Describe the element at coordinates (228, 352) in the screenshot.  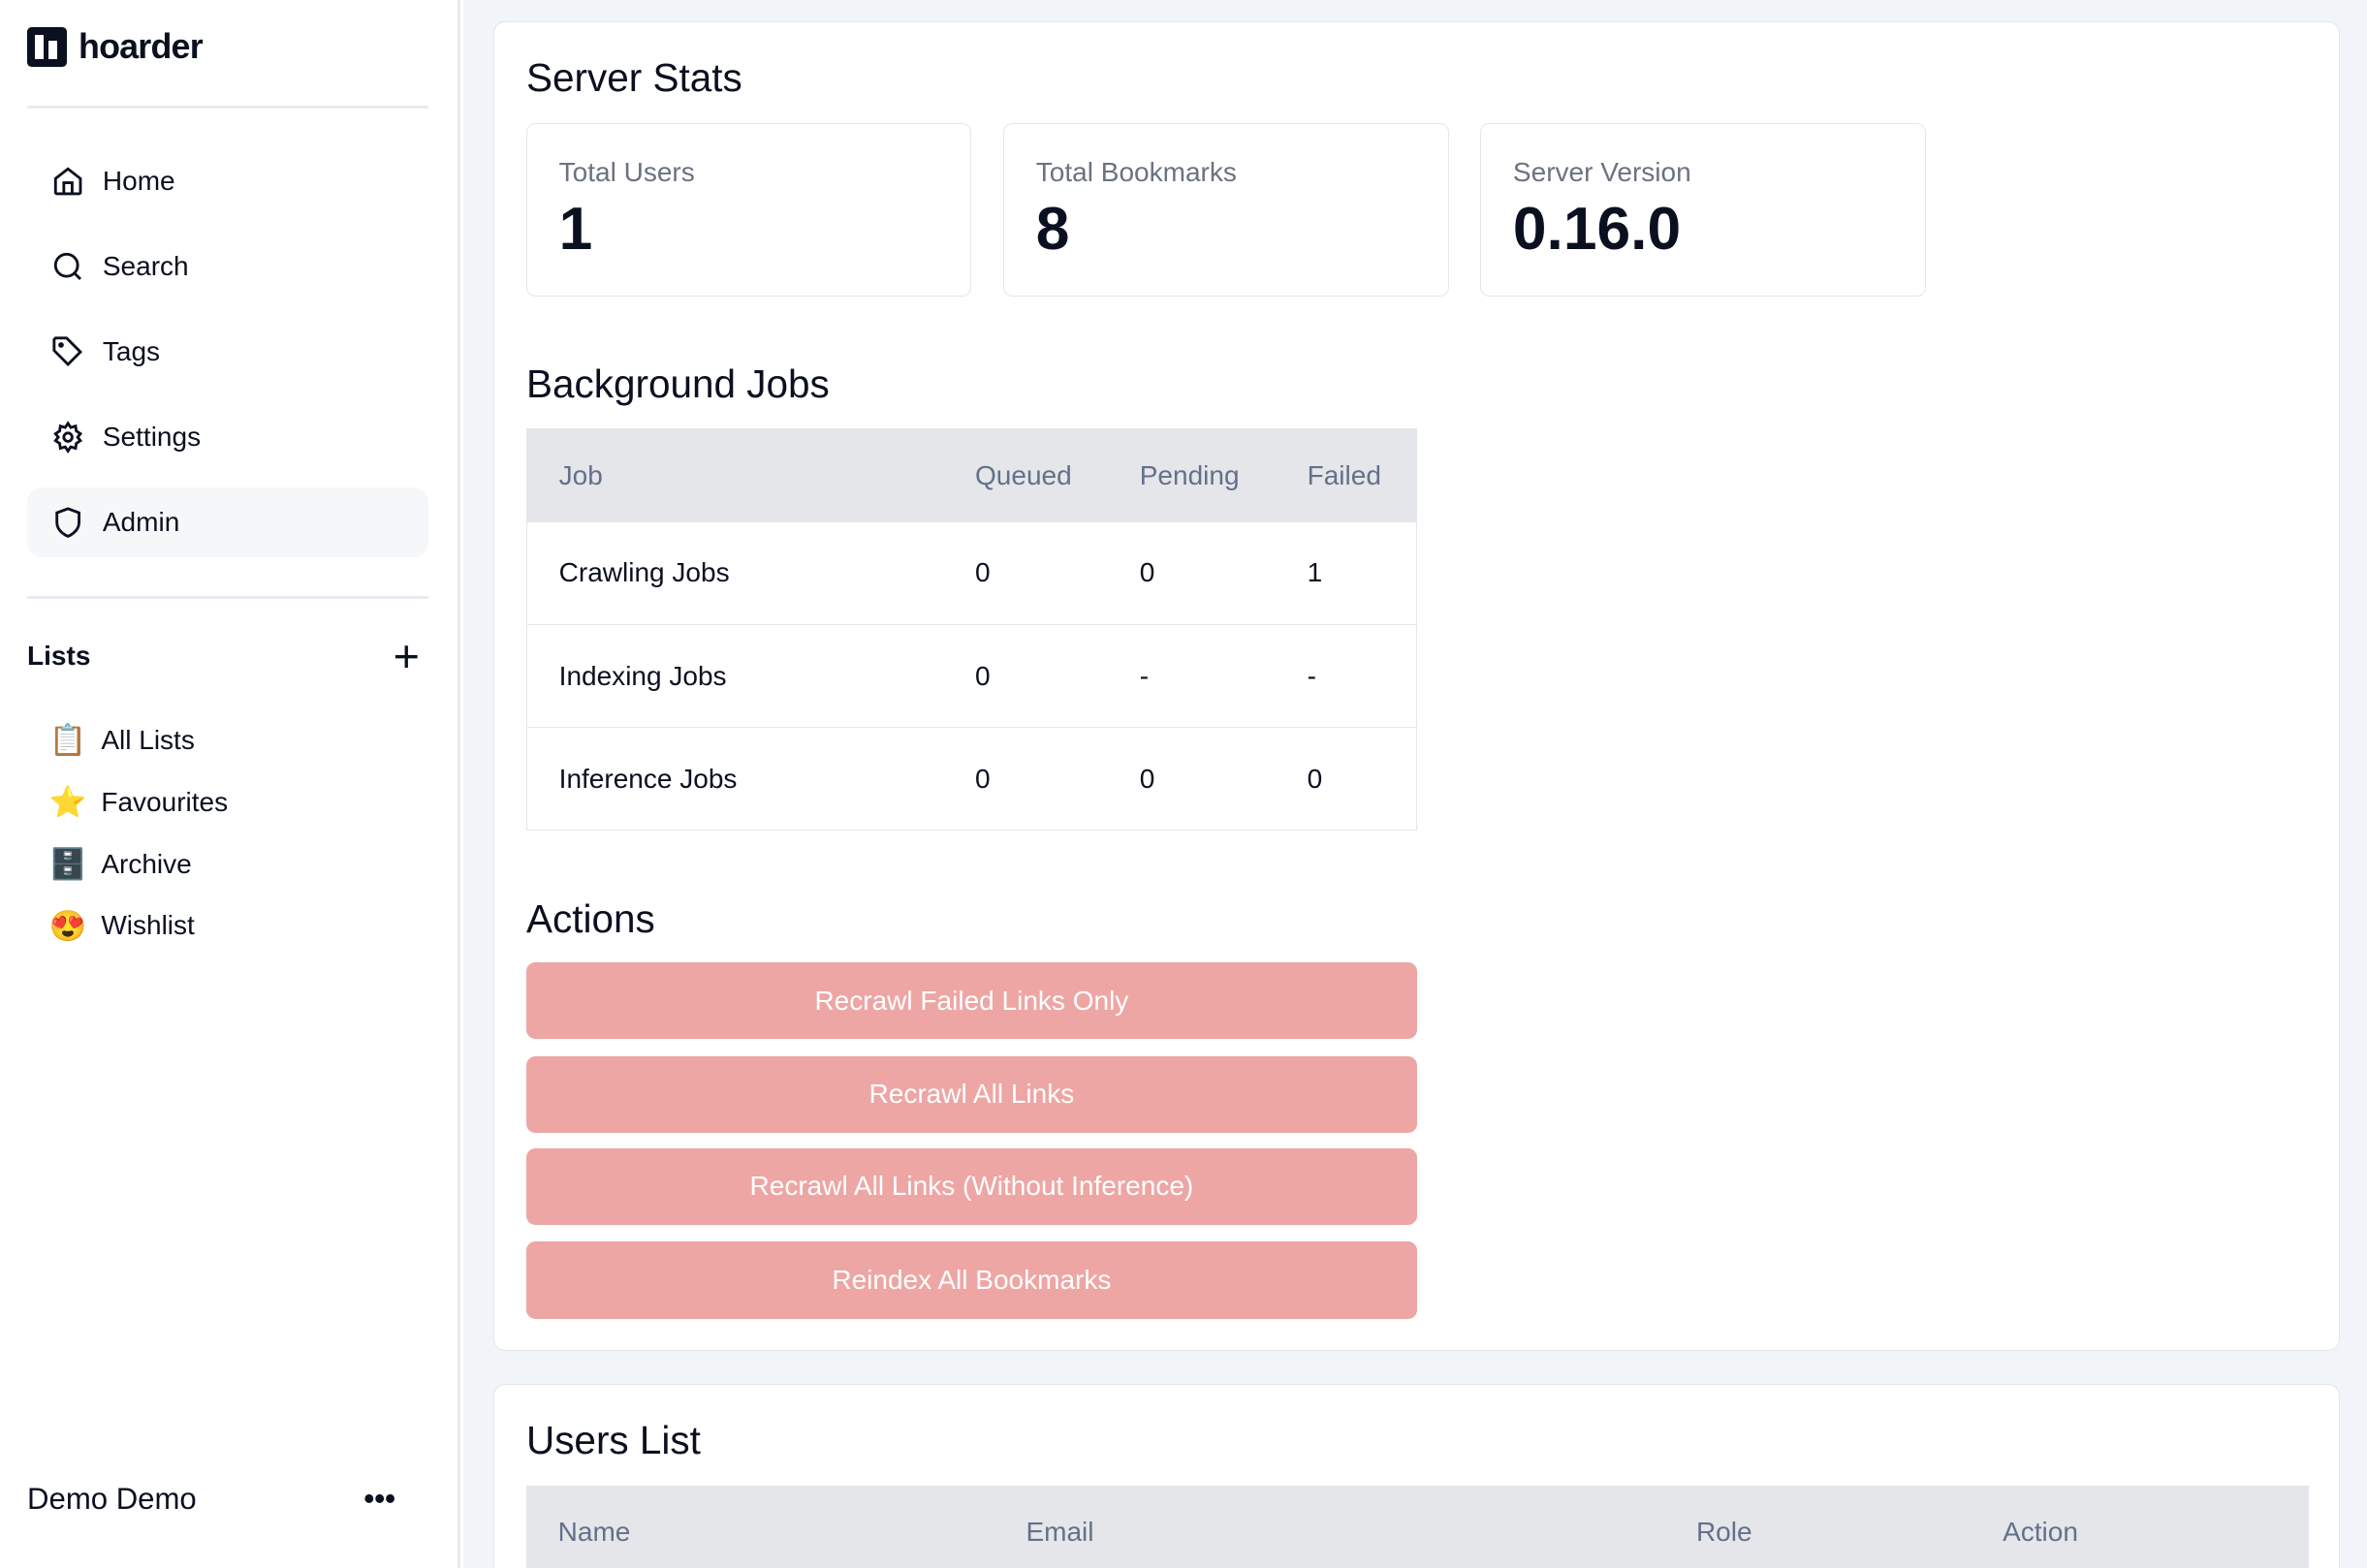
I see `sidebar-item-tags: Tags` at that location.